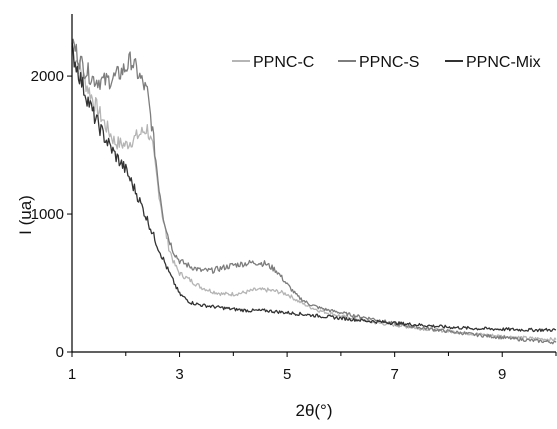 The width and height of the screenshot is (557, 429). I want to click on x-tick-label: 7, so click(394, 374).